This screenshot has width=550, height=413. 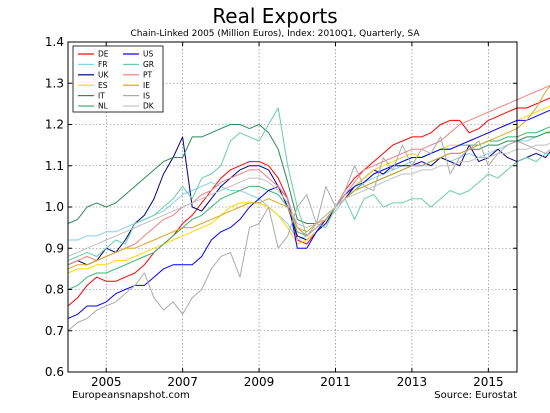 I want to click on legend-label-dk: DK, so click(x=149, y=106).